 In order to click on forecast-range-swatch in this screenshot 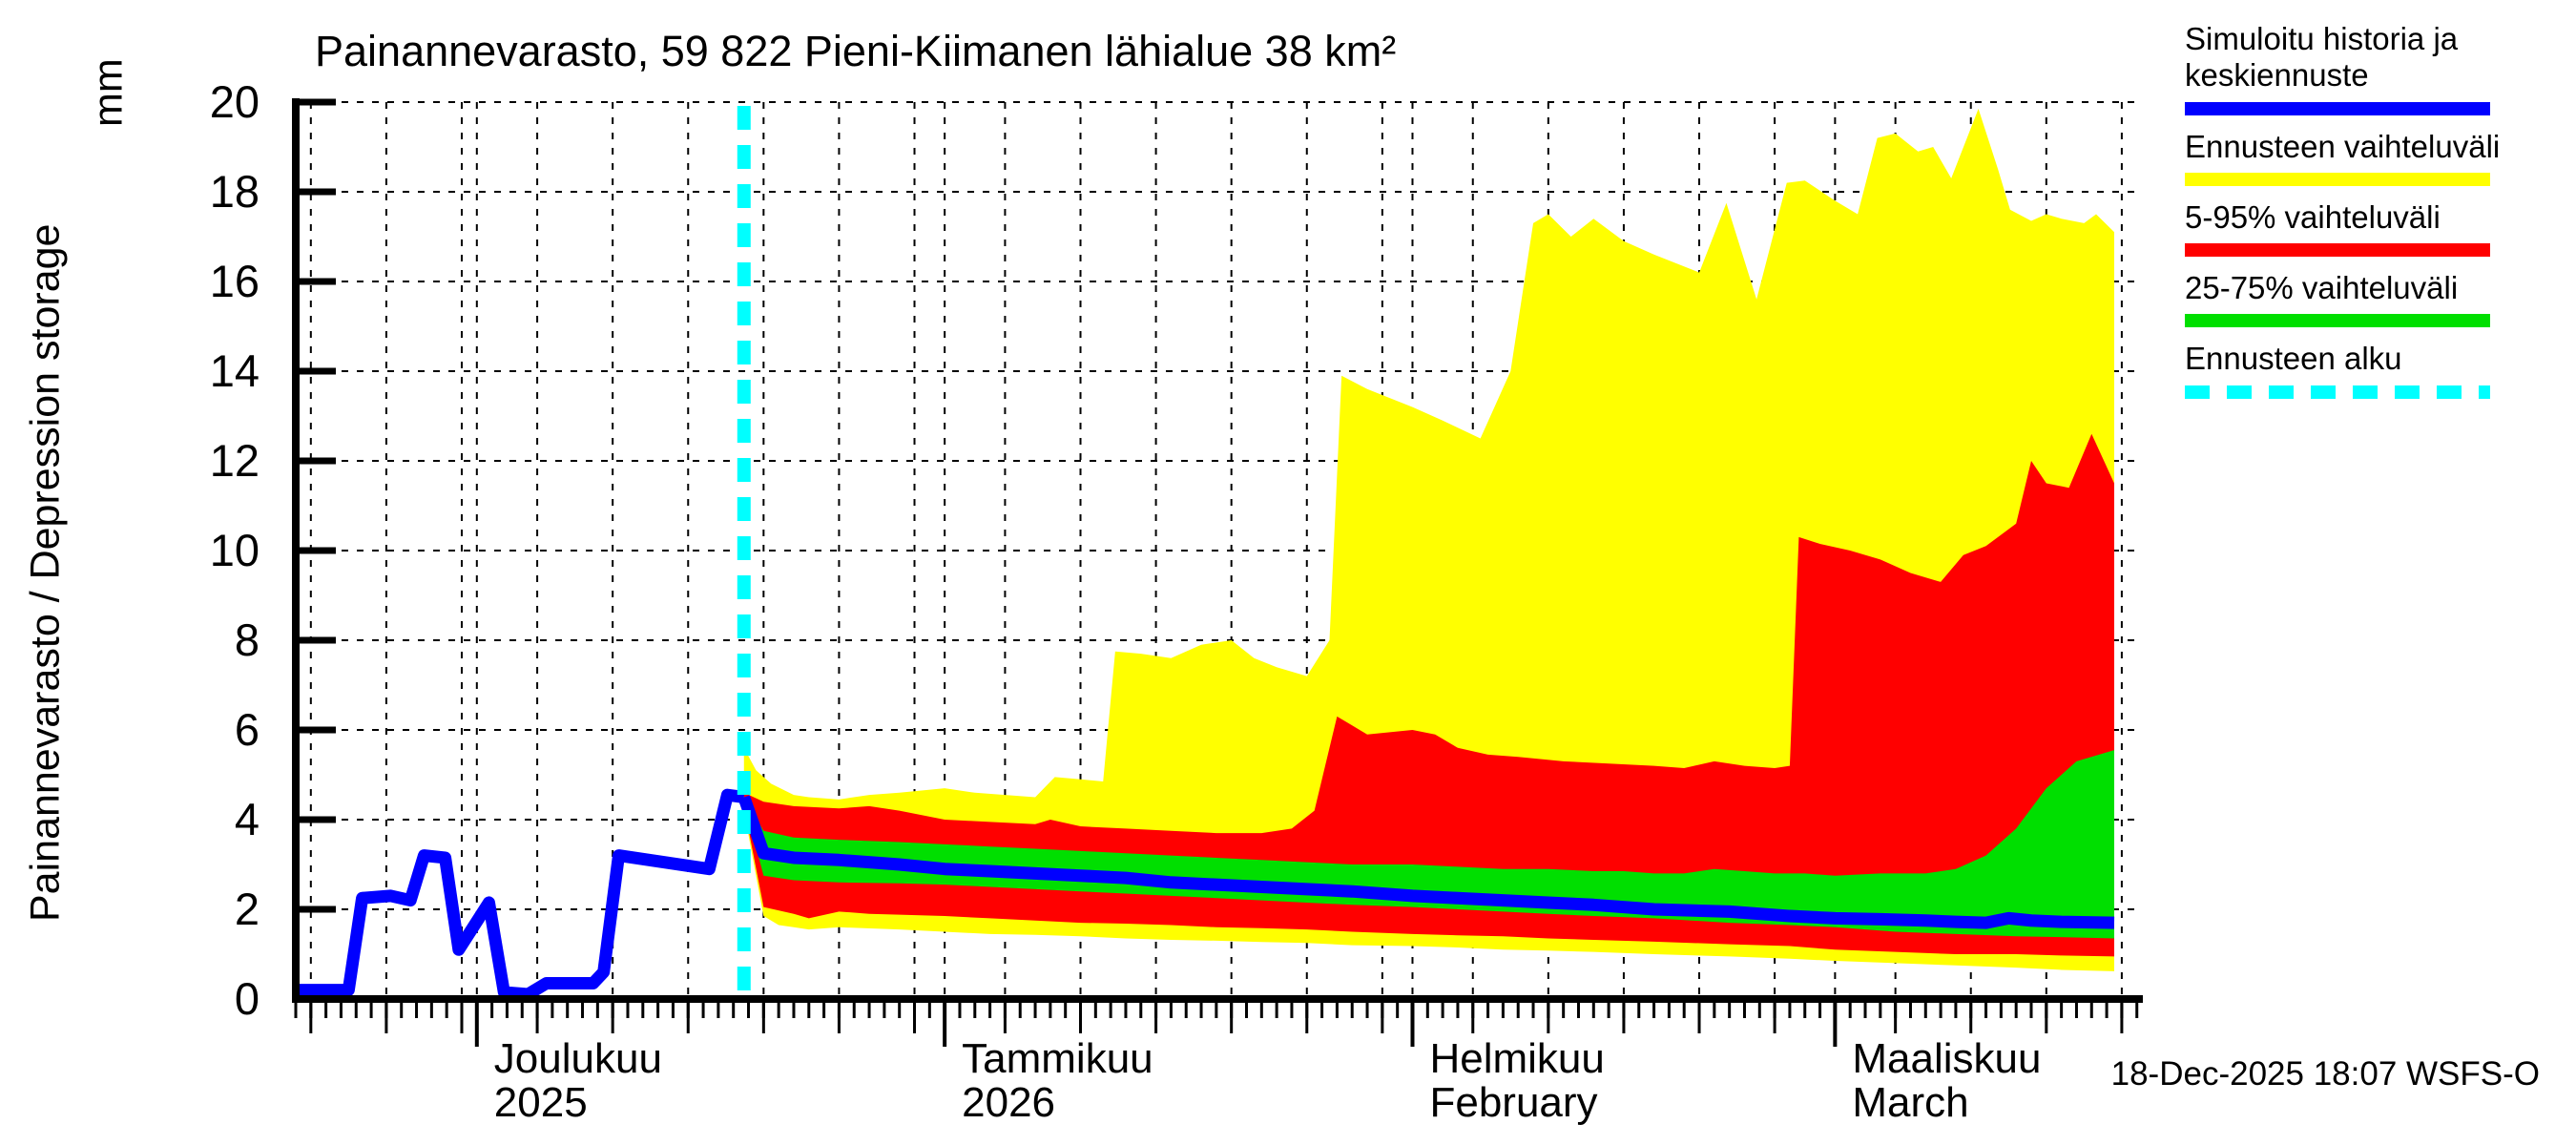, I will do `click(2337, 179)`.